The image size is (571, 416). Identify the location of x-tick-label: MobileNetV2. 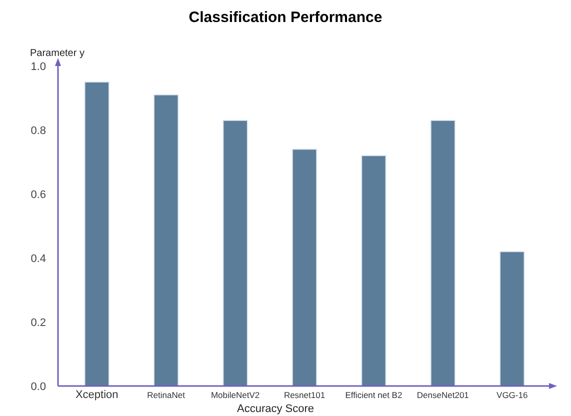
(235, 395).